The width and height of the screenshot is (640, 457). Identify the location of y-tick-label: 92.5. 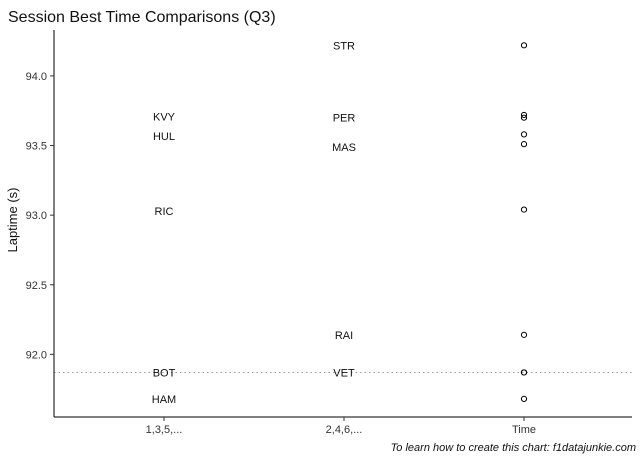
(36, 286).